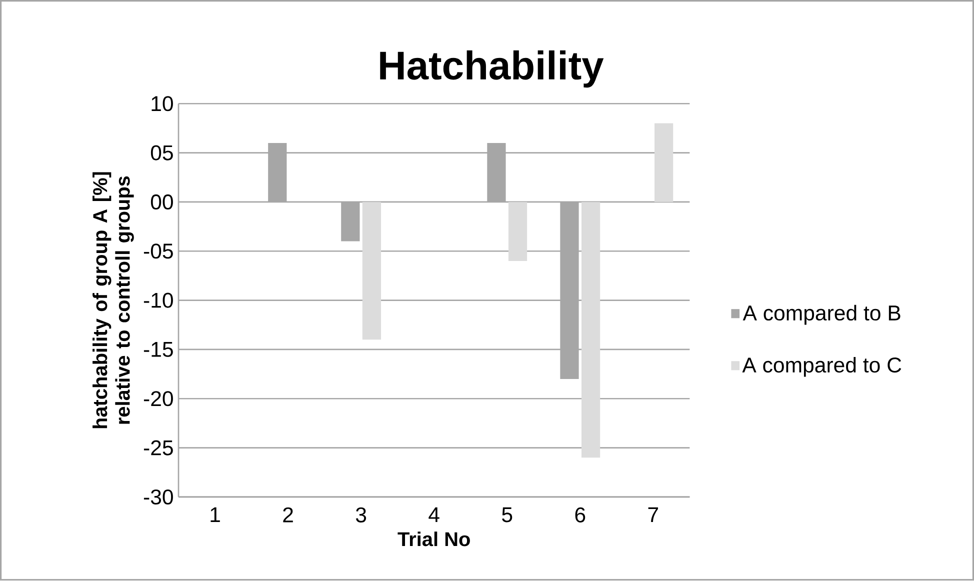 The width and height of the screenshot is (974, 581). Describe the element at coordinates (434, 539) in the screenshot. I see `x-axis-title: Trial No` at that location.